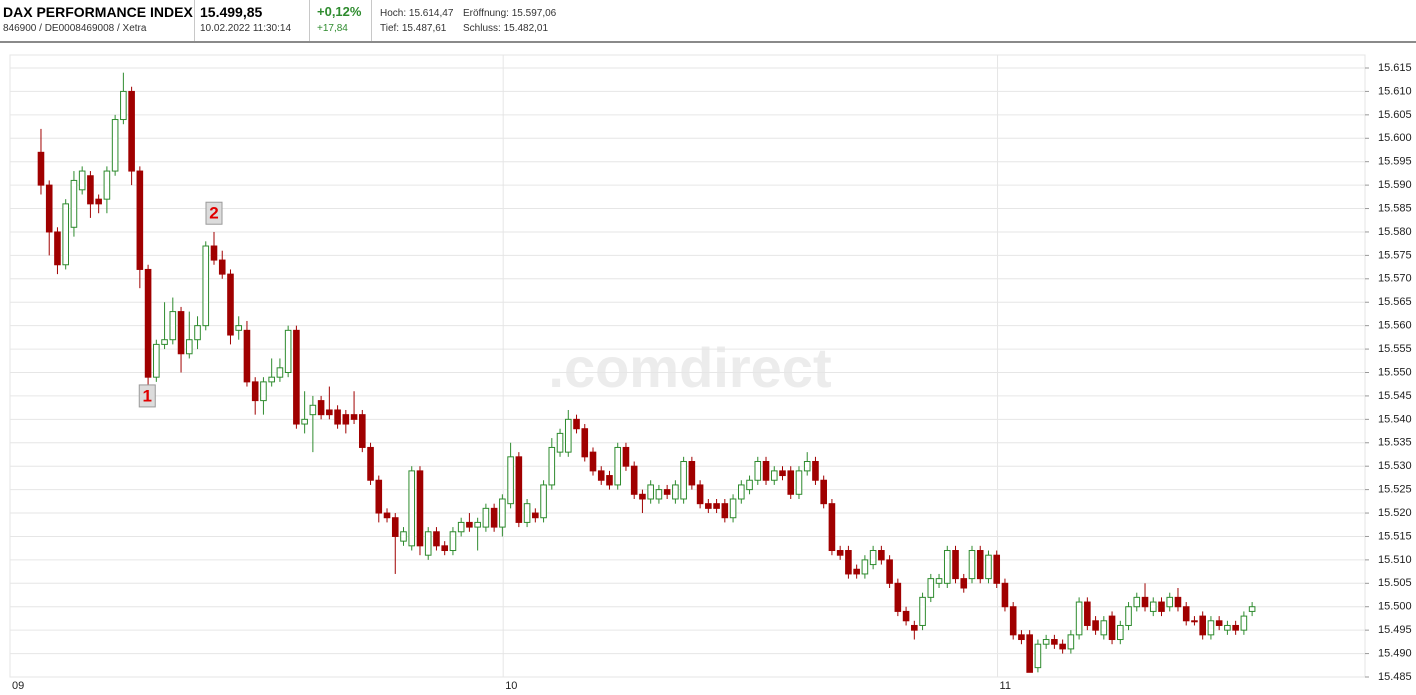  Describe the element at coordinates (1395, 630) in the screenshot. I see `y-tick-label: 15.495` at that location.